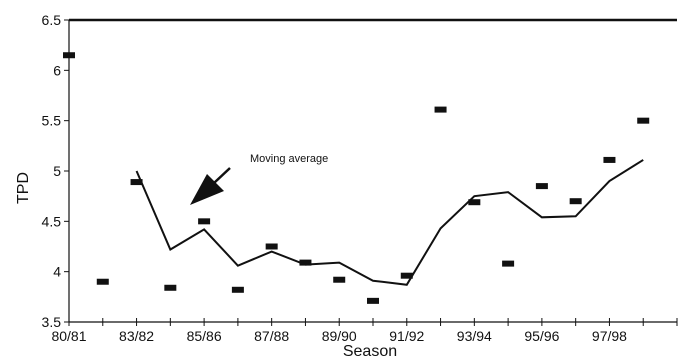 This screenshot has height=363, width=681. Describe the element at coordinates (207, 189) in the screenshot. I see `annotation-arrow-head` at that location.